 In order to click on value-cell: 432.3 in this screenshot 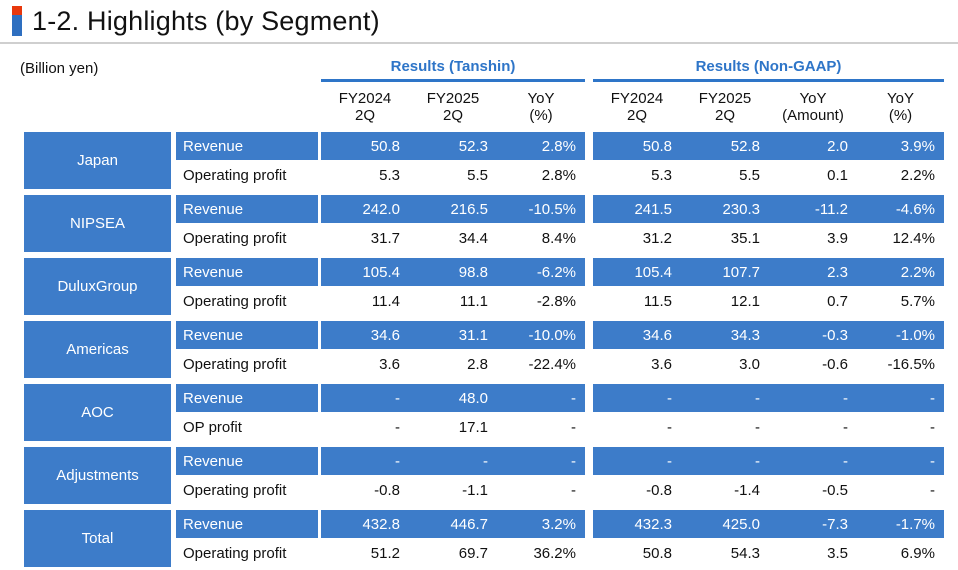, I will do `click(653, 524)`.